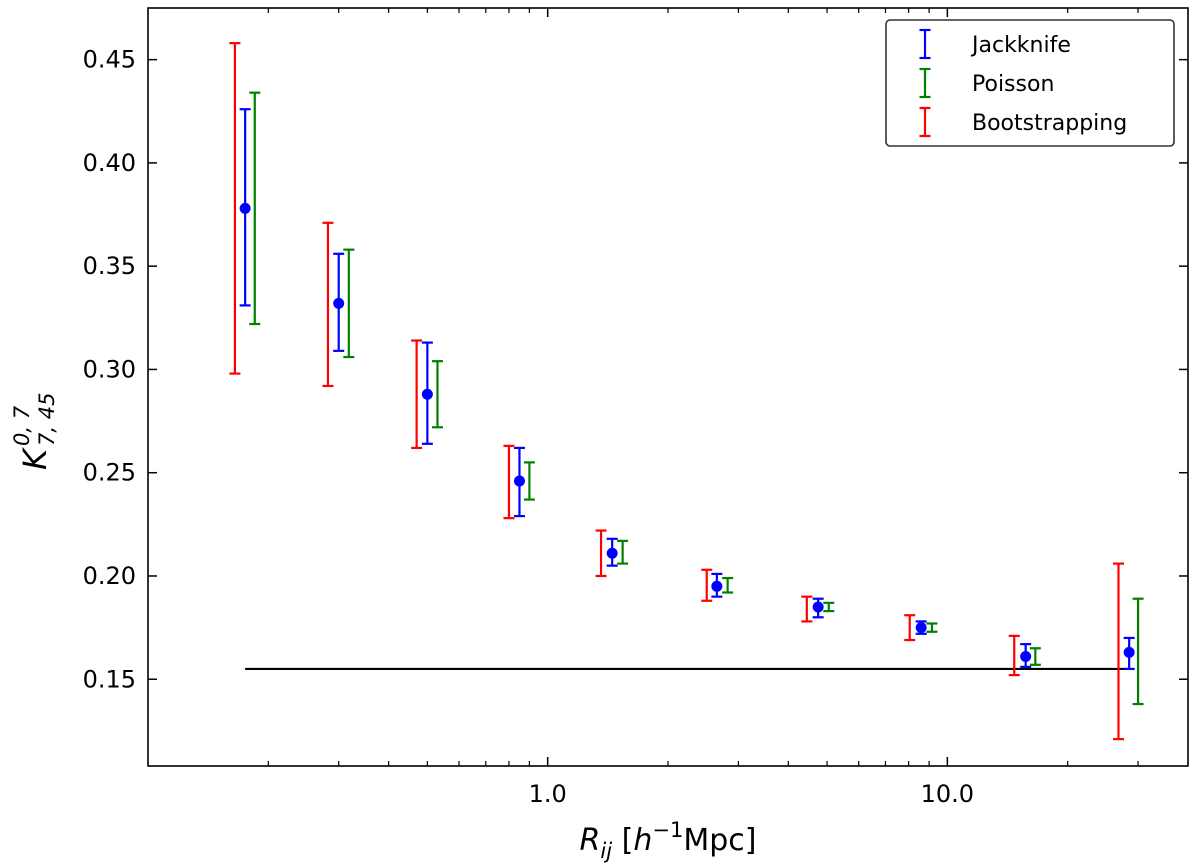  What do you see at coordinates (1020, 45) in the screenshot?
I see `legend-label: Jackknife` at bounding box center [1020, 45].